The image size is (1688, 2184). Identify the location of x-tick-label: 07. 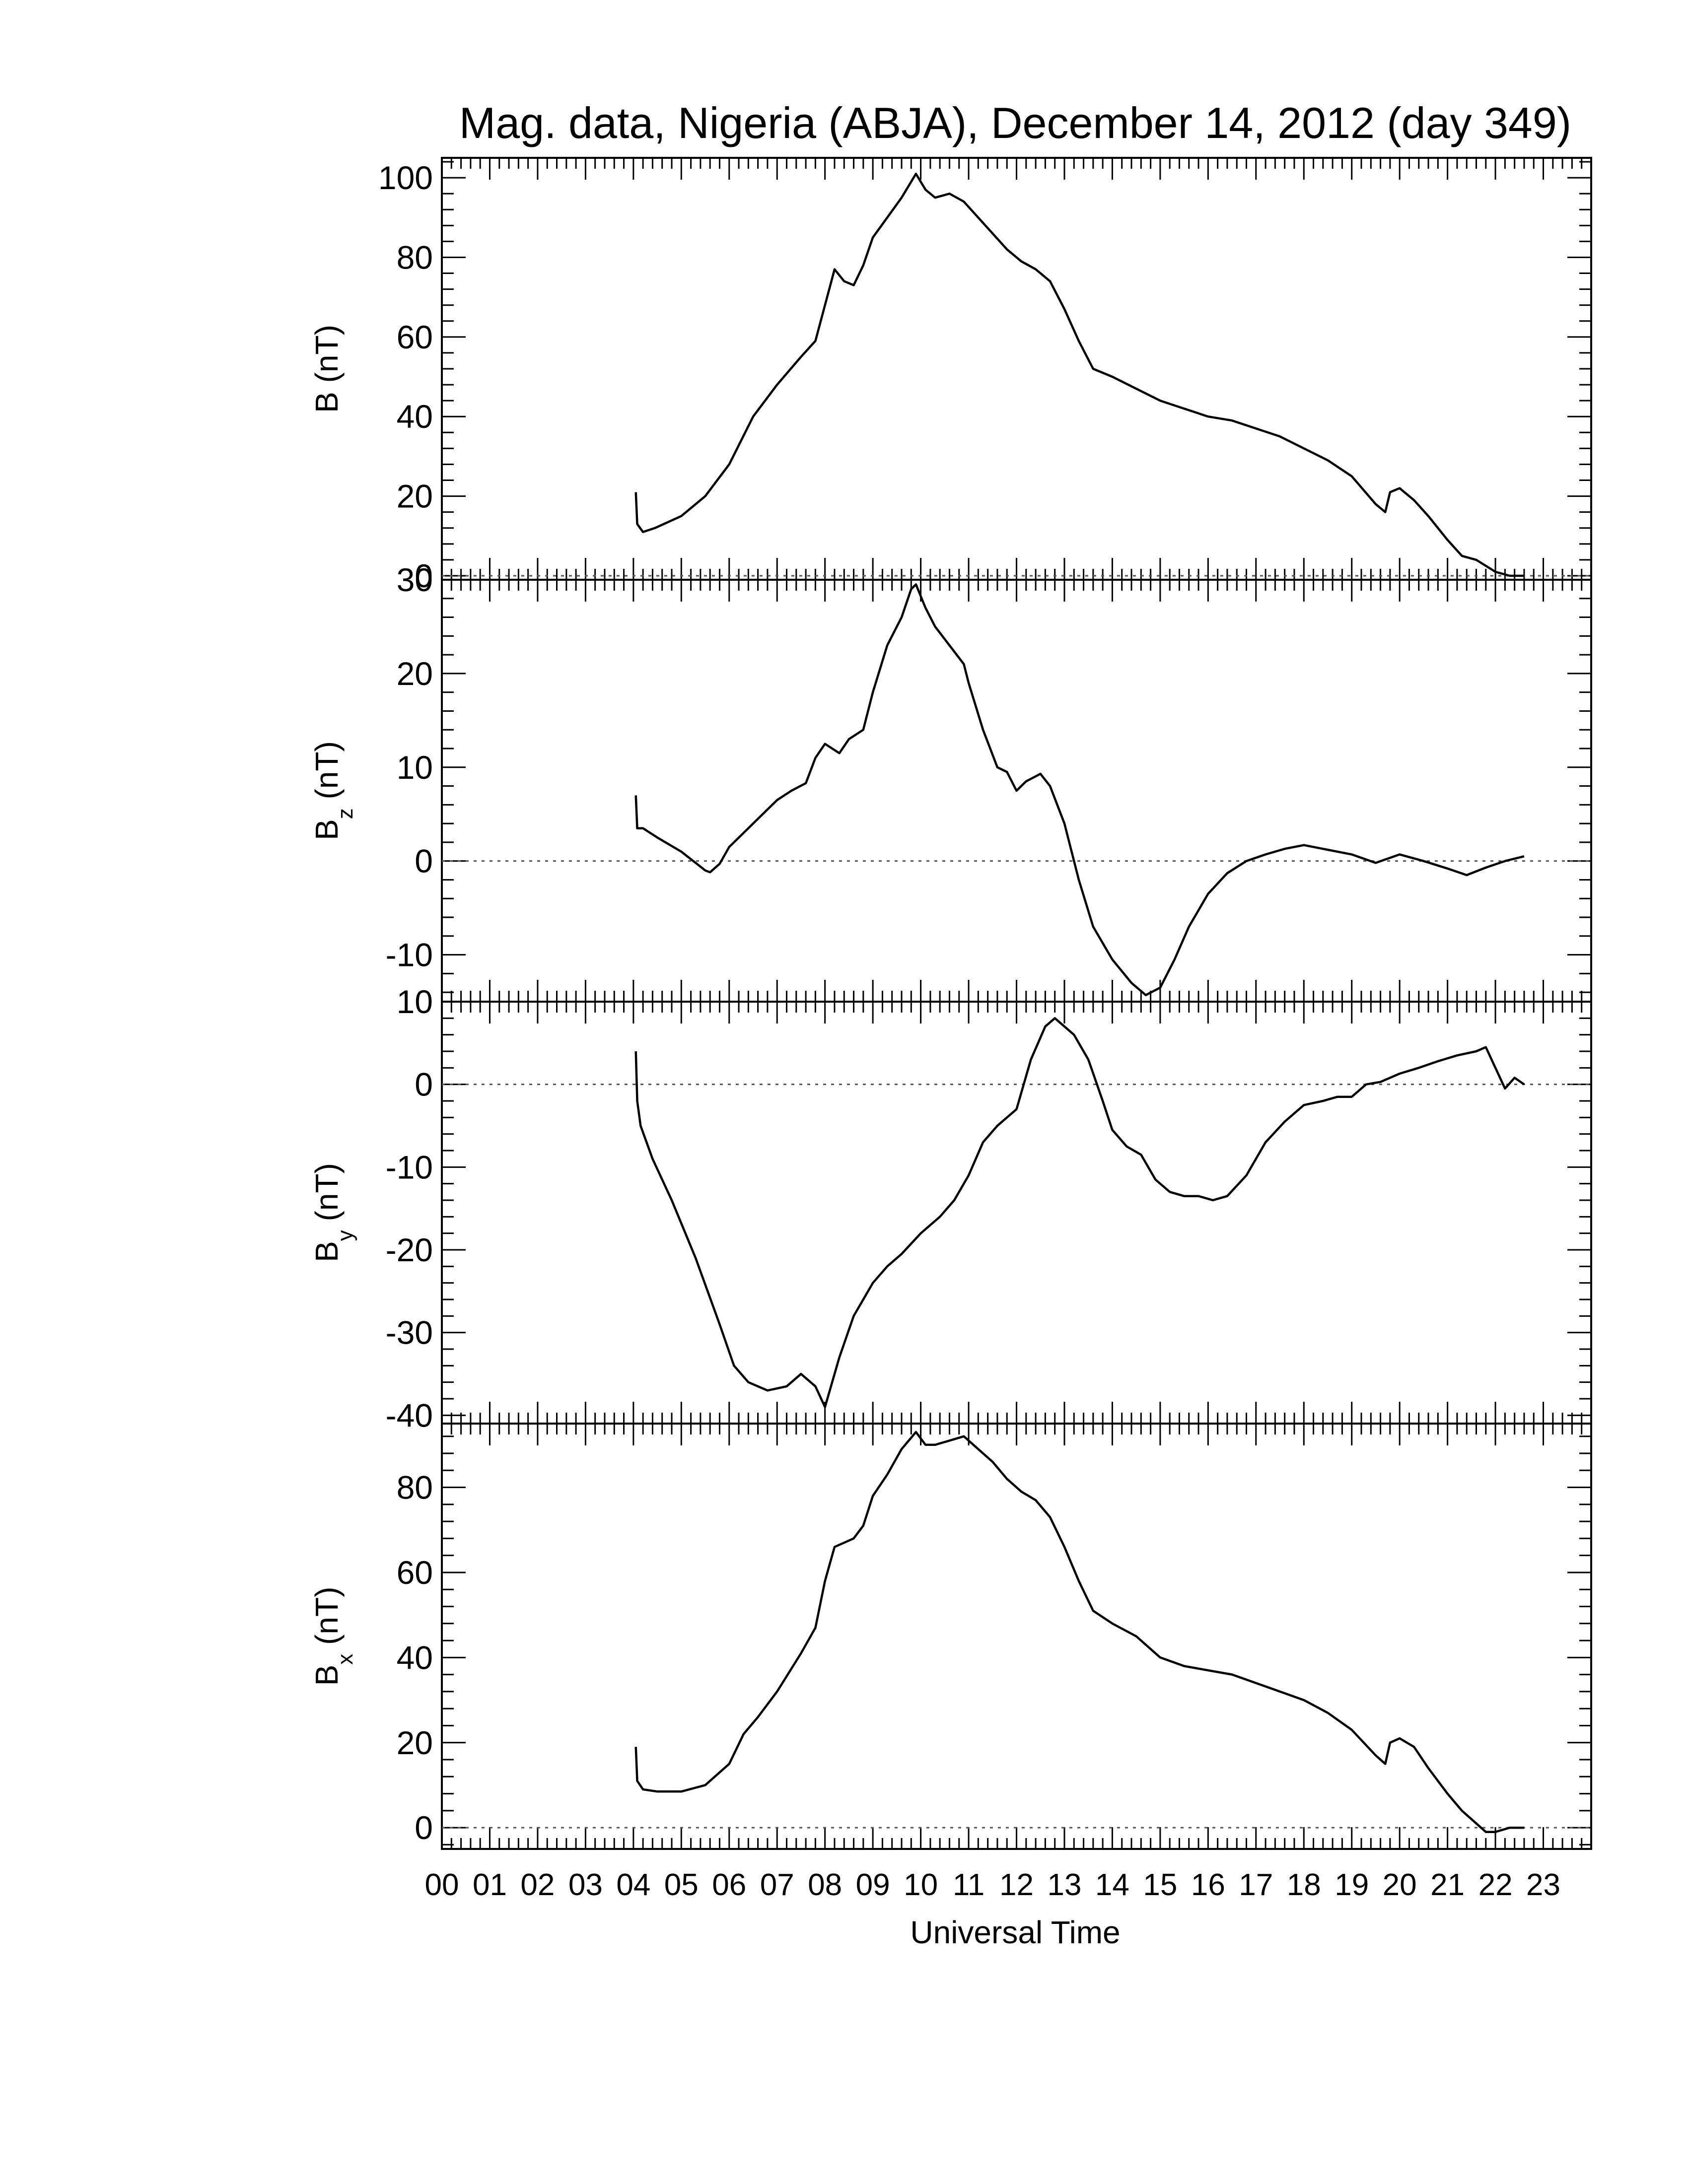
(777, 1885).